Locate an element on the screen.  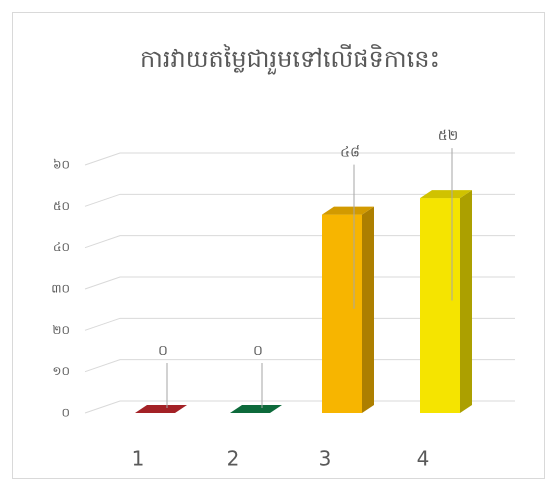
x-tick-label: 3 is located at coordinates (325, 459).